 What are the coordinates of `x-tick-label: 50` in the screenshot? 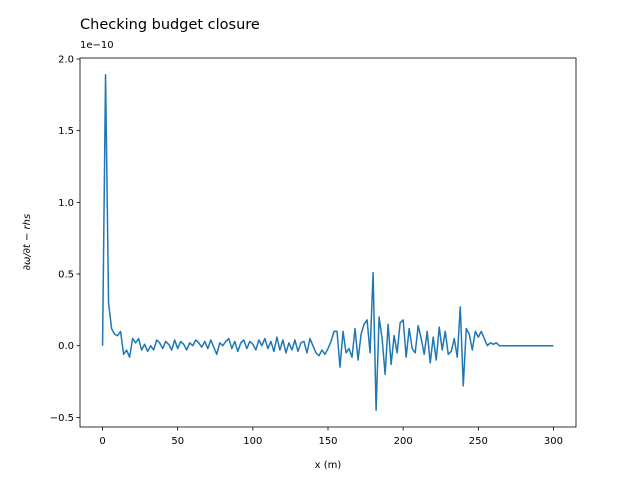 It's located at (177, 441).